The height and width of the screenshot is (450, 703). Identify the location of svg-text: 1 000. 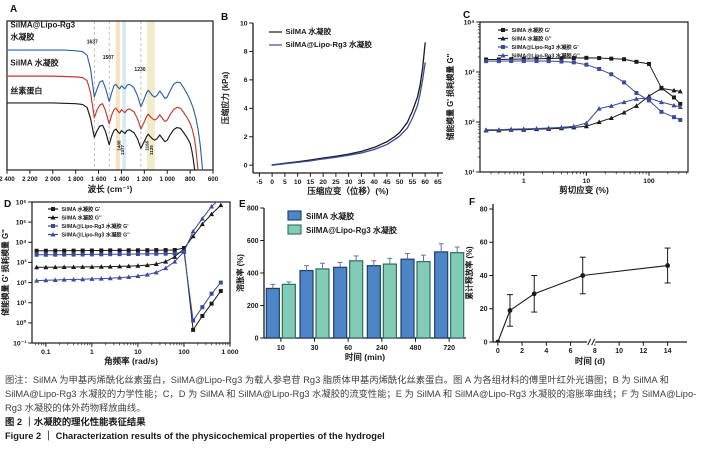
(167, 179).